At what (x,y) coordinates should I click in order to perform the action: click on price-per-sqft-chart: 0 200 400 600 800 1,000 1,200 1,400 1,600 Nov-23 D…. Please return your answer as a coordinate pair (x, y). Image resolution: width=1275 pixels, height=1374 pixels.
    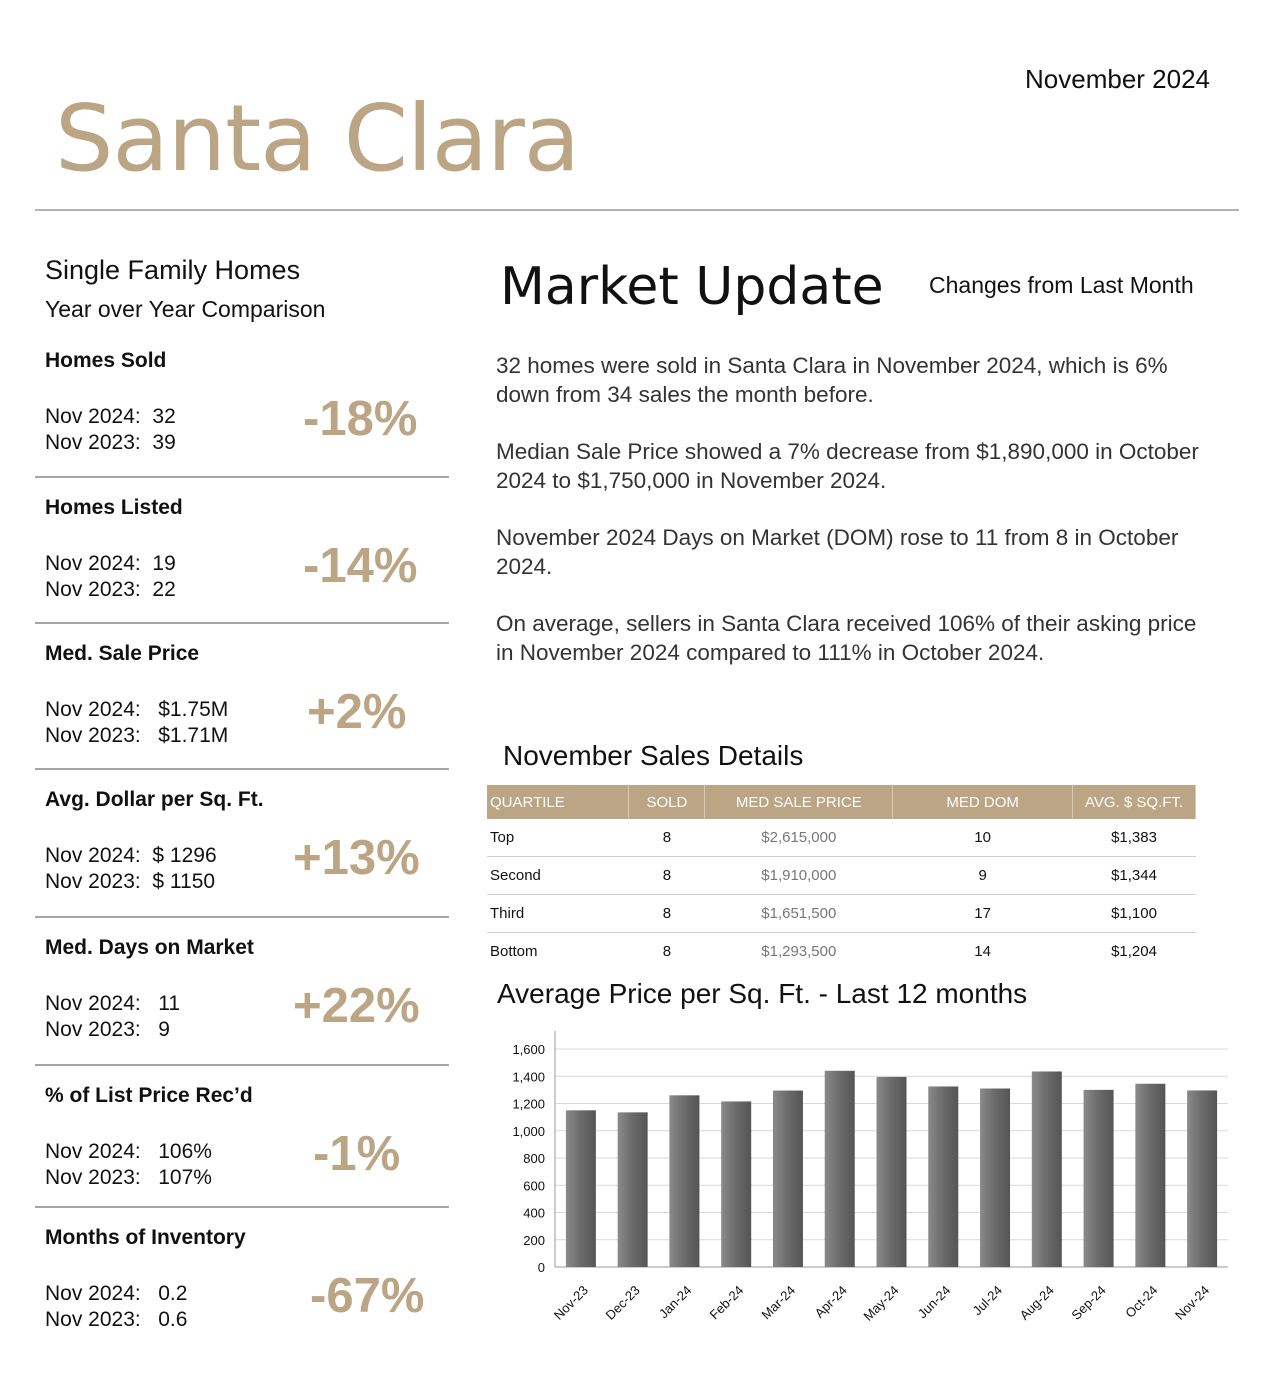
    Looking at the image, I should click on (870, 1177).